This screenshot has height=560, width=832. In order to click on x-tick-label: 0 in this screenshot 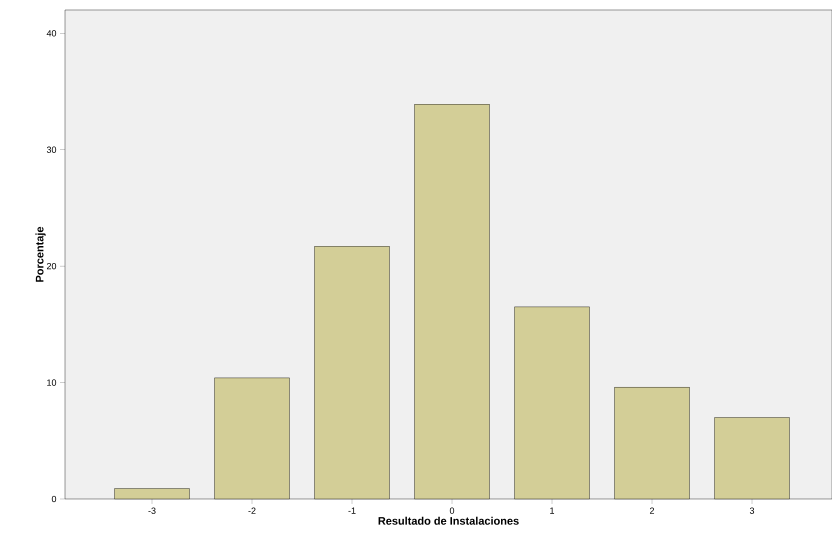, I will do `click(452, 511)`.